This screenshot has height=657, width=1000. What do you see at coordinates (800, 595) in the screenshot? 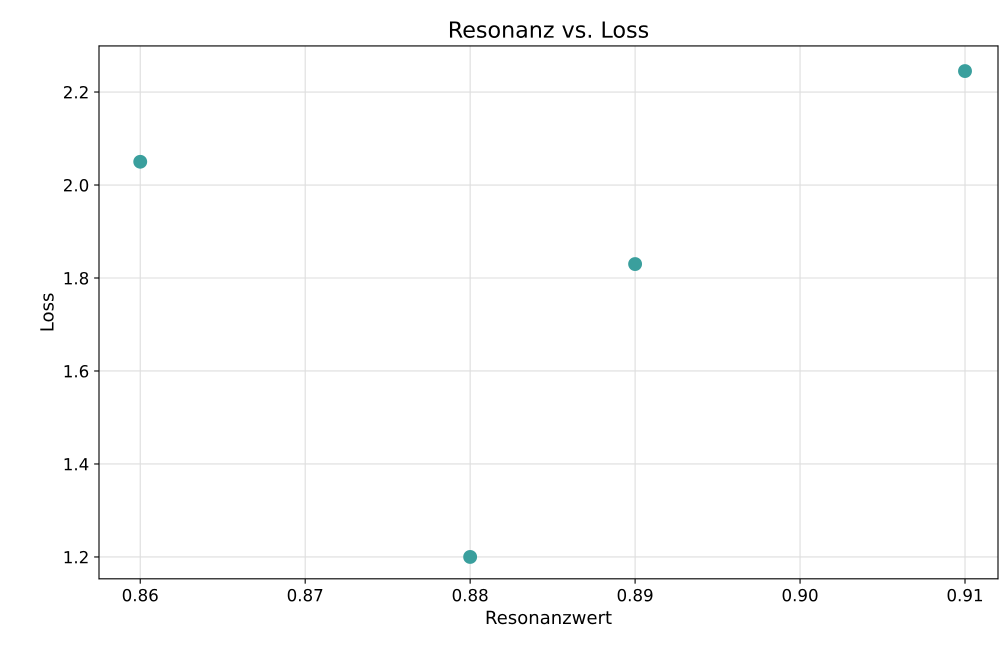
I see `x-tick-label: 0.90` at bounding box center [800, 595].